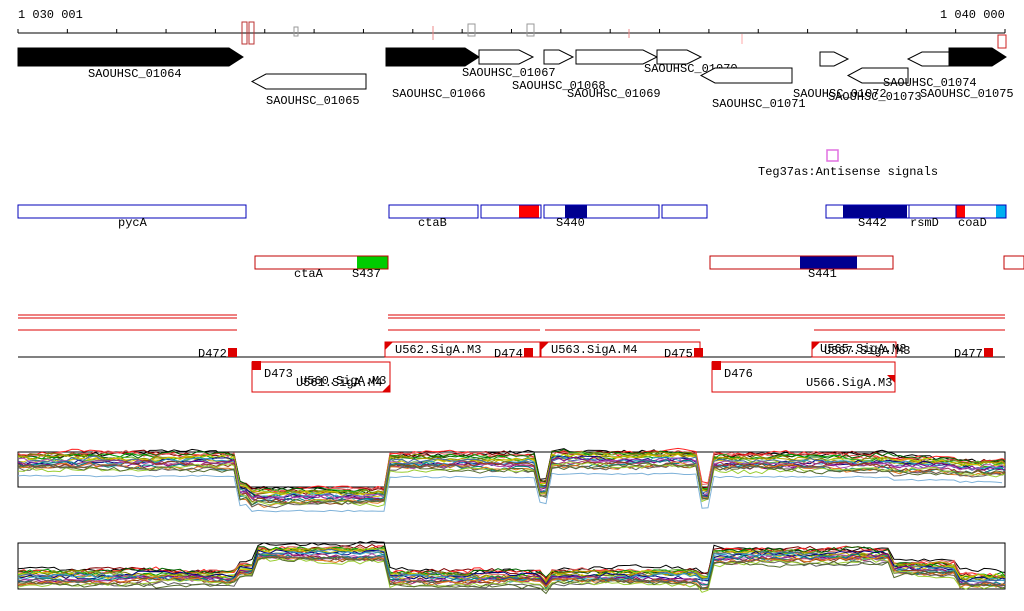 This screenshot has height=611, width=1024. I want to click on signal-region-label: U561.SigA.M4, so click(339, 383).